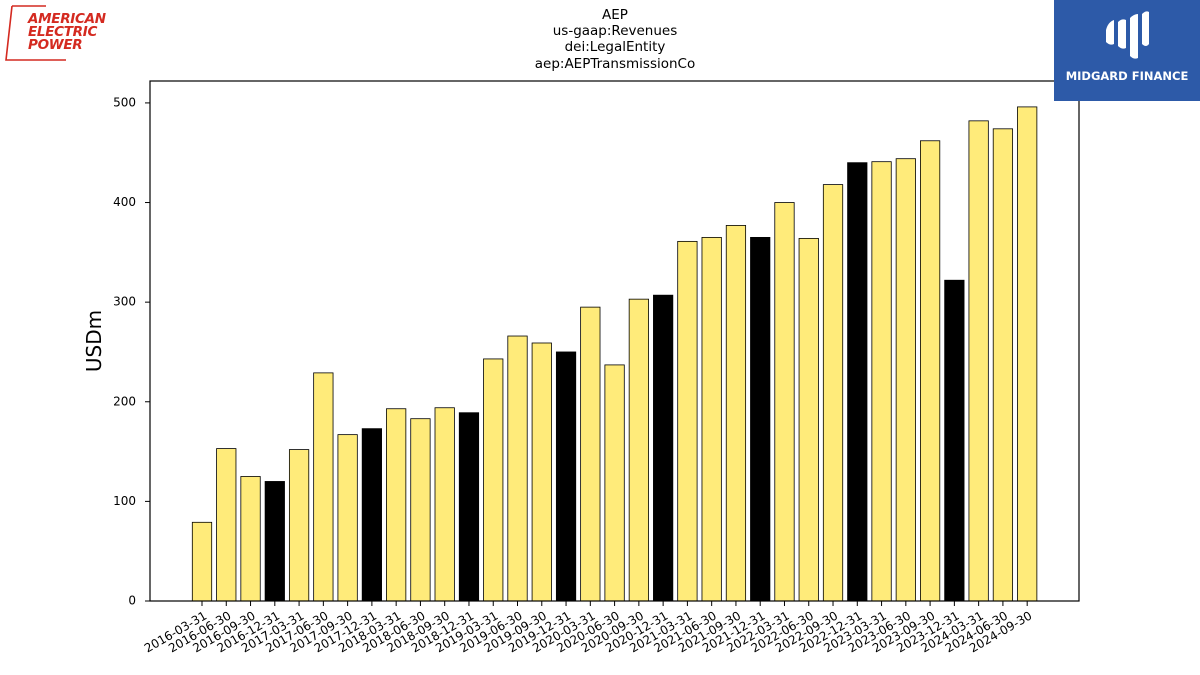 This screenshot has width=1200, height=675. I want to click on aep-logo-line-1: AMERICAN, so click(67, 19).